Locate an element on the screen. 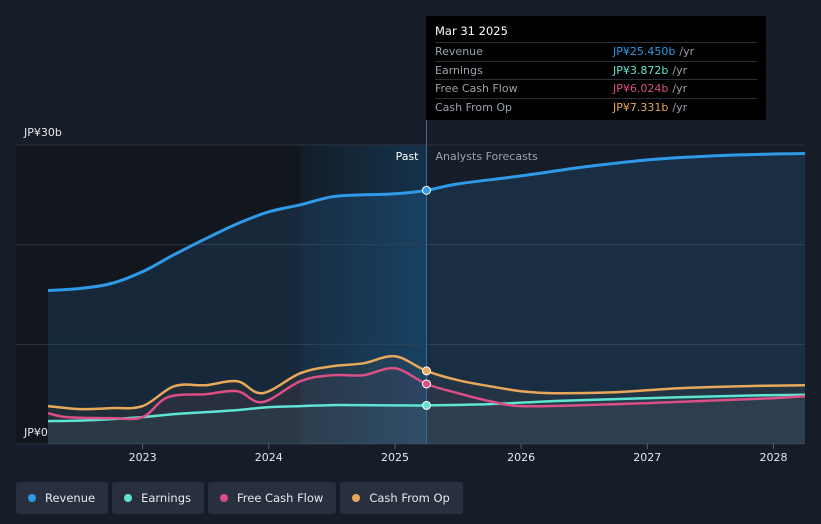 The width and height of the screenshot is (821, 524). tooltip-row-cash-from-op: Cash From Op JP¥7.331b /yr is located at coordinates (596, 107).